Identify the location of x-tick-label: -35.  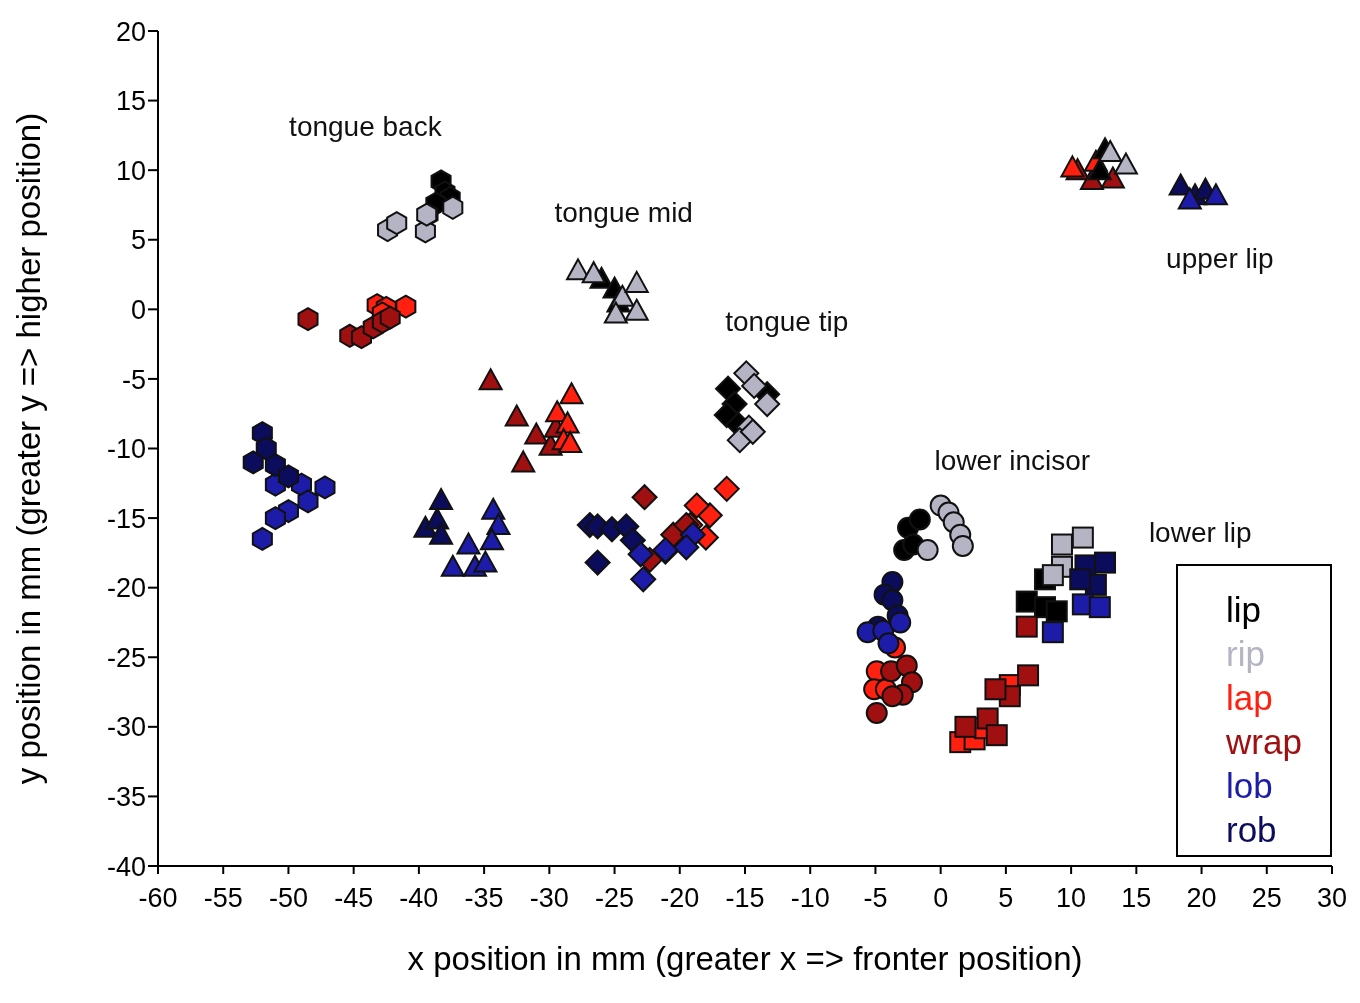
(484, 898).